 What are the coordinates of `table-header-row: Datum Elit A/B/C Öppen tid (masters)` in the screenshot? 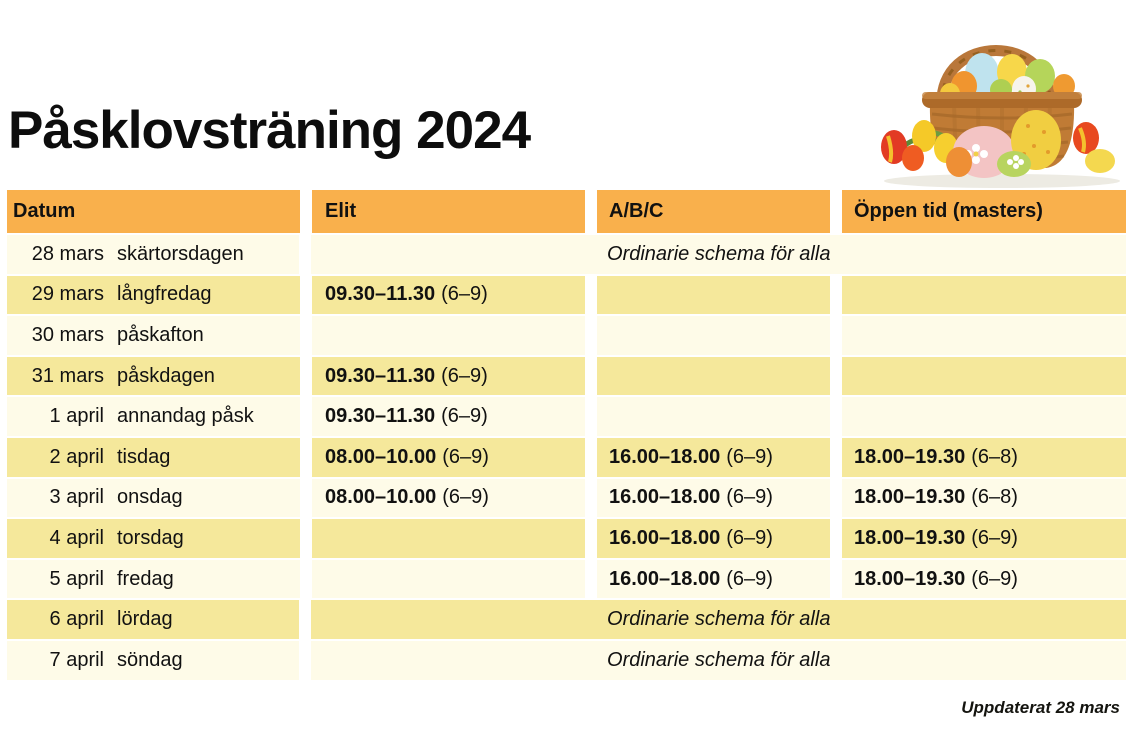 It's located at (566, 211).